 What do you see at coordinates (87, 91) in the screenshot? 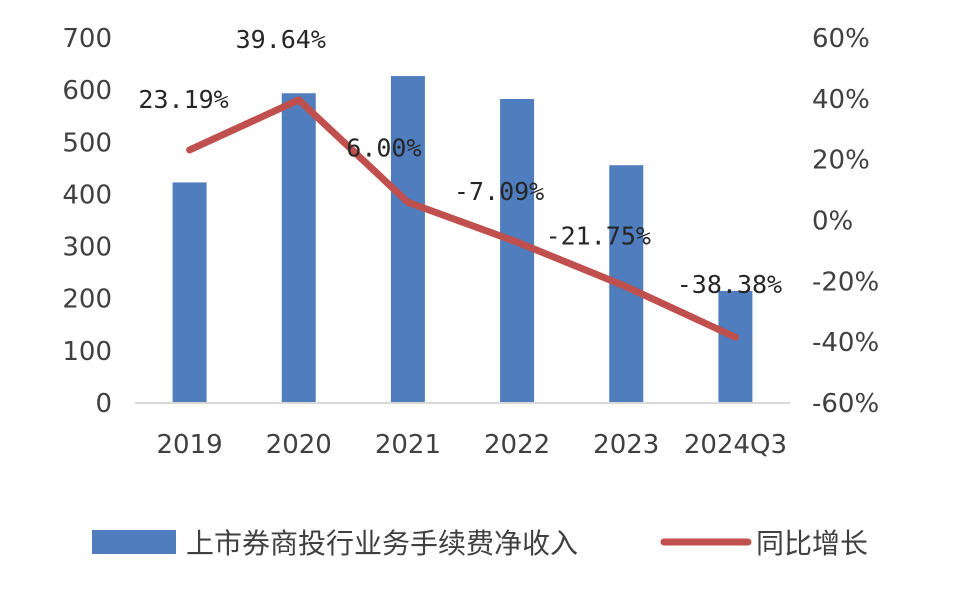
I see `y-left-tick-label: 600` at bounding box center [87, 91].